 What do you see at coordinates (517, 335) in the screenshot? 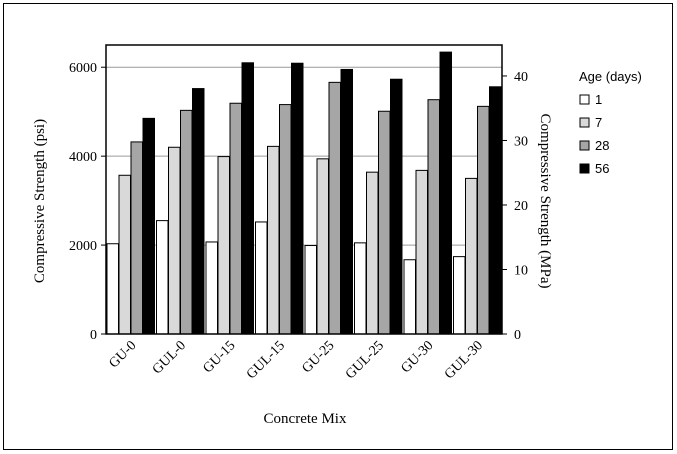
I see `y-tick-label-right: 0` at bounding box center [517, 335].